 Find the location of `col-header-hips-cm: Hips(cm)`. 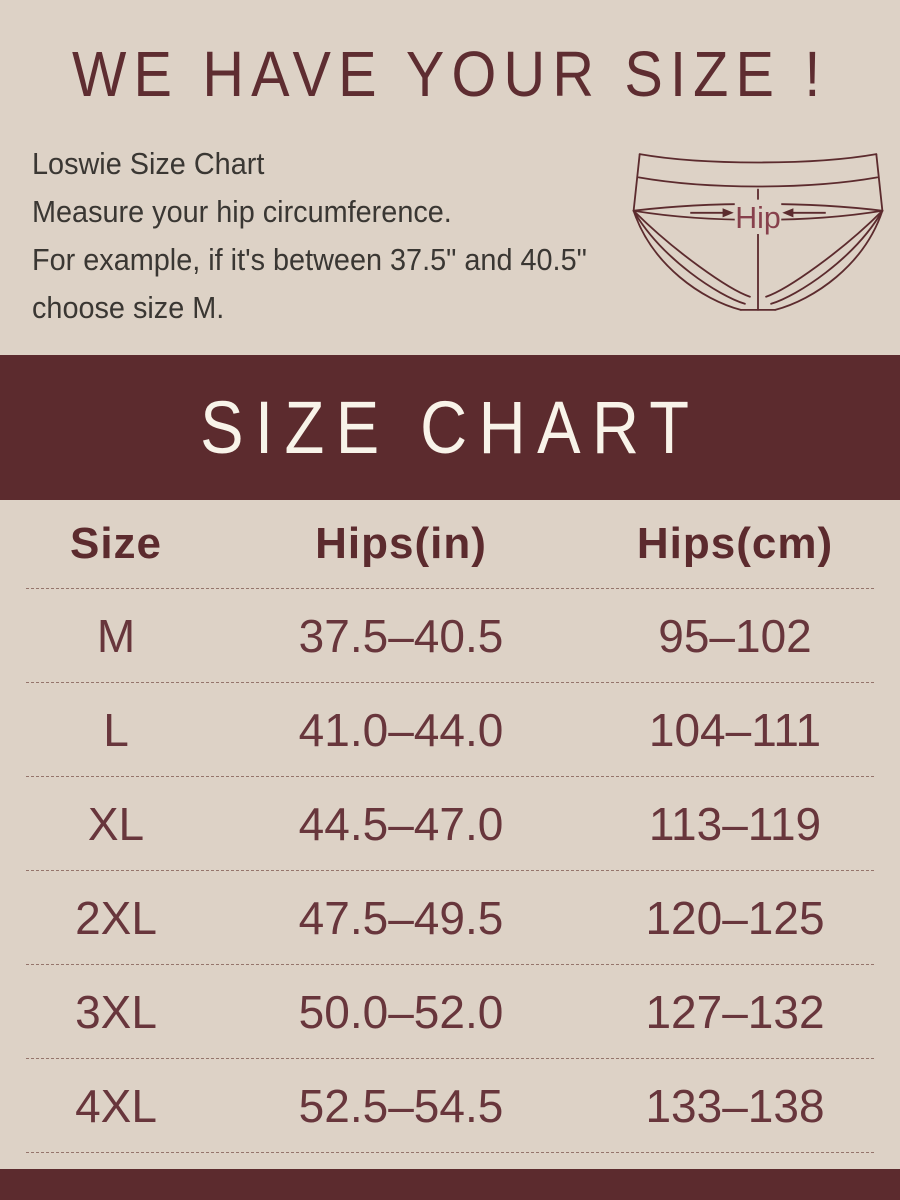

col-header-hips-cm: Hips(cm) is located at coordinates (735, 543).